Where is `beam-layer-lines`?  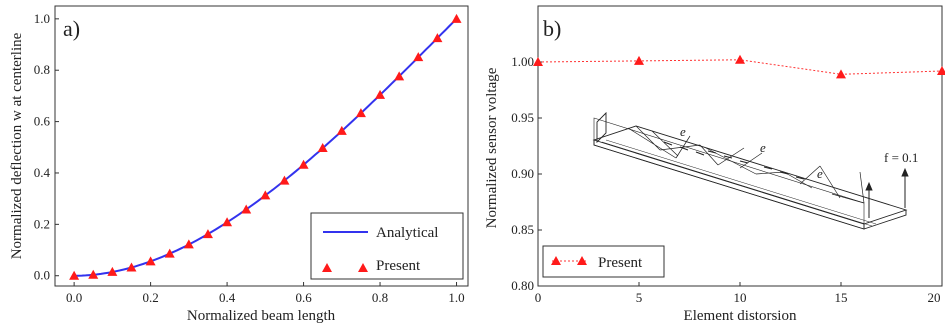 beam-layer-lines is located at coordinates (739, 183).